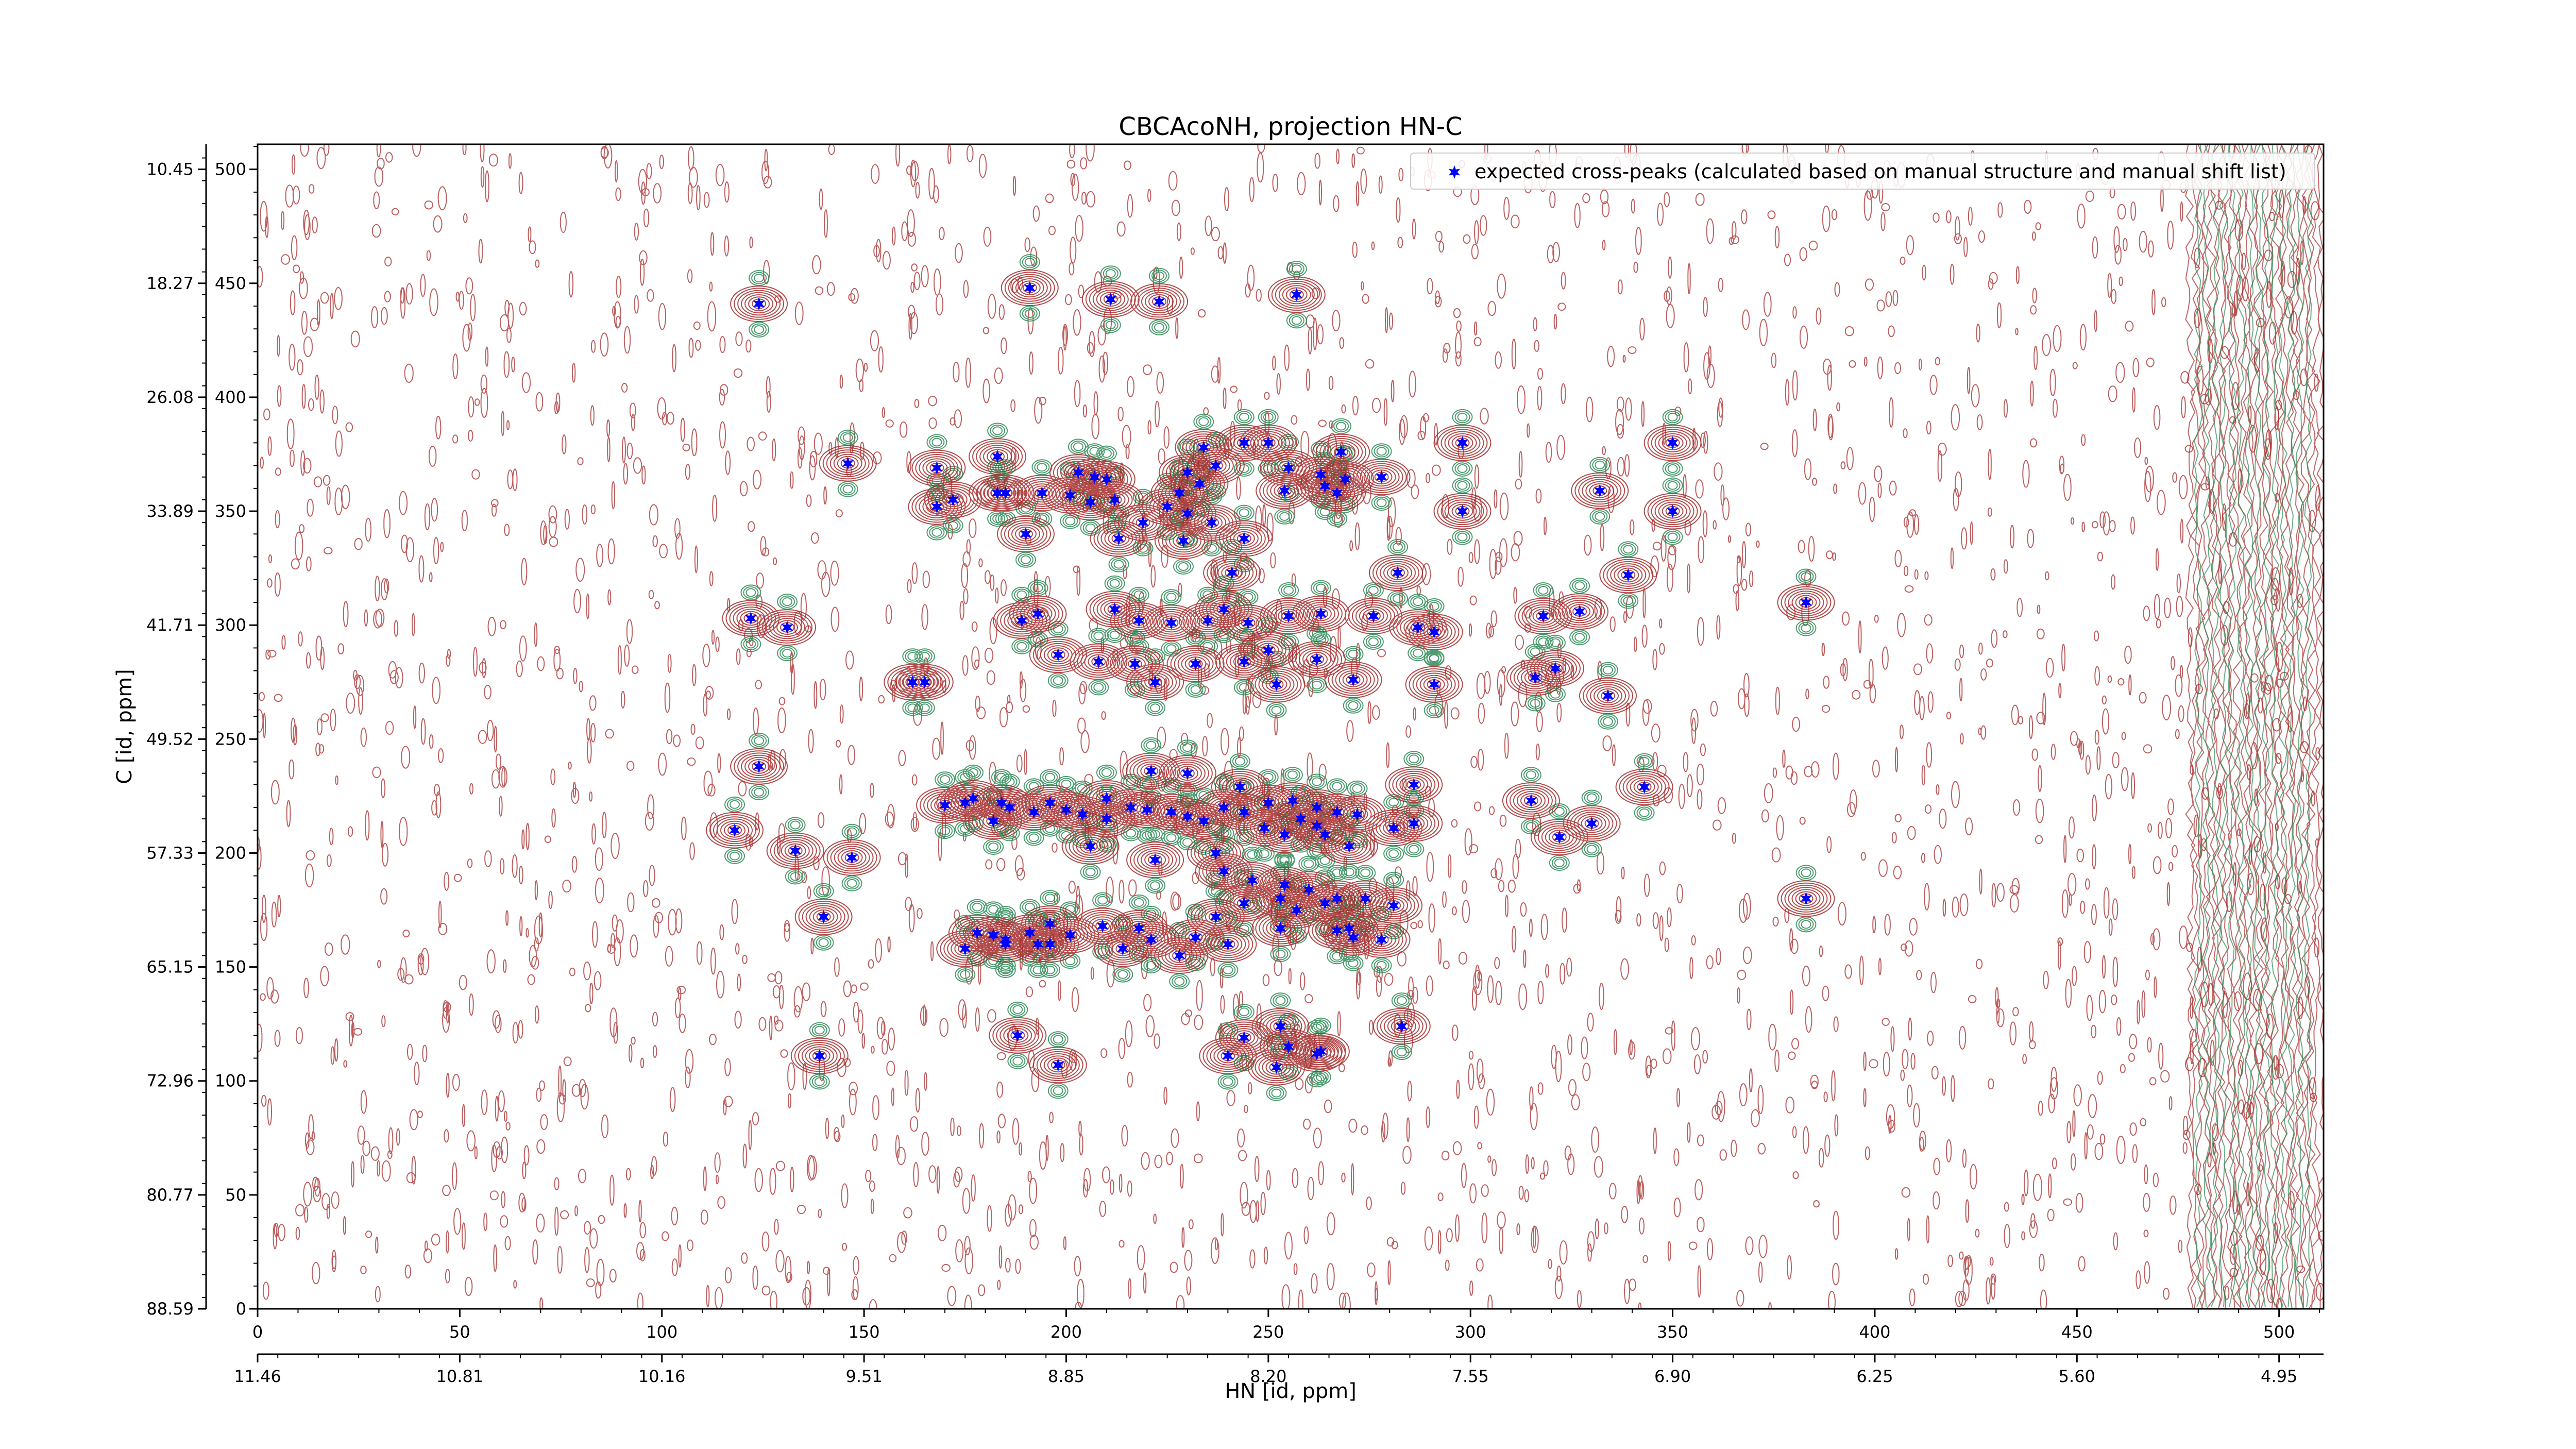 The height and width of the screenshot is (1449, 2576). What do you see at coordinates (241, 1309) in the screenshot?
I see `y-tick-label: 0` at bounding box center [241, 1309].